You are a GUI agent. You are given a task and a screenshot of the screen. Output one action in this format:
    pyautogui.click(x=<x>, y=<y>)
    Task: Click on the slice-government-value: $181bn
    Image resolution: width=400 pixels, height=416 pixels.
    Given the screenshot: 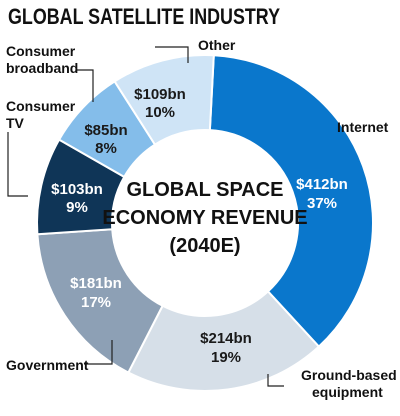 What is the action you would take?
    pyautogui.click(x=96, y=283)
    